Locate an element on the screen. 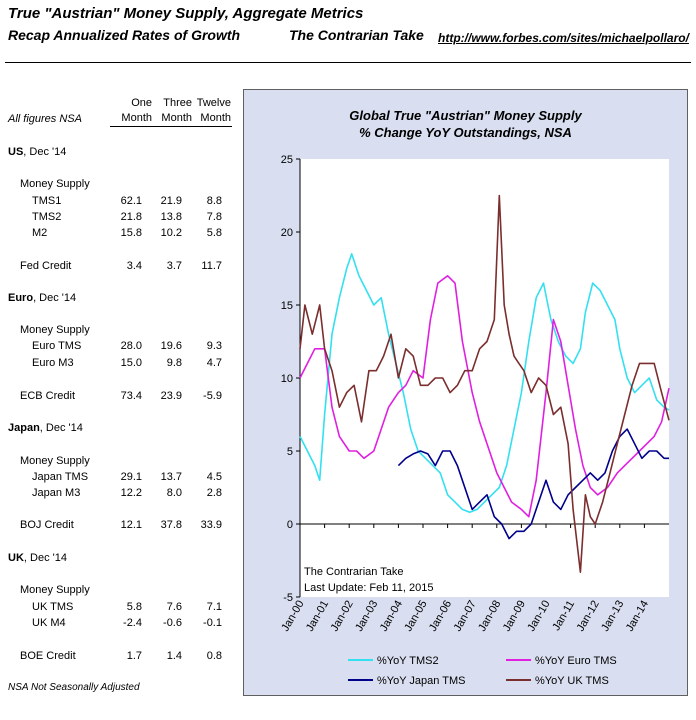 The height and width of the screenshot is (720, 696). y-tick-label: 15 is located at coordinates (287, 306).